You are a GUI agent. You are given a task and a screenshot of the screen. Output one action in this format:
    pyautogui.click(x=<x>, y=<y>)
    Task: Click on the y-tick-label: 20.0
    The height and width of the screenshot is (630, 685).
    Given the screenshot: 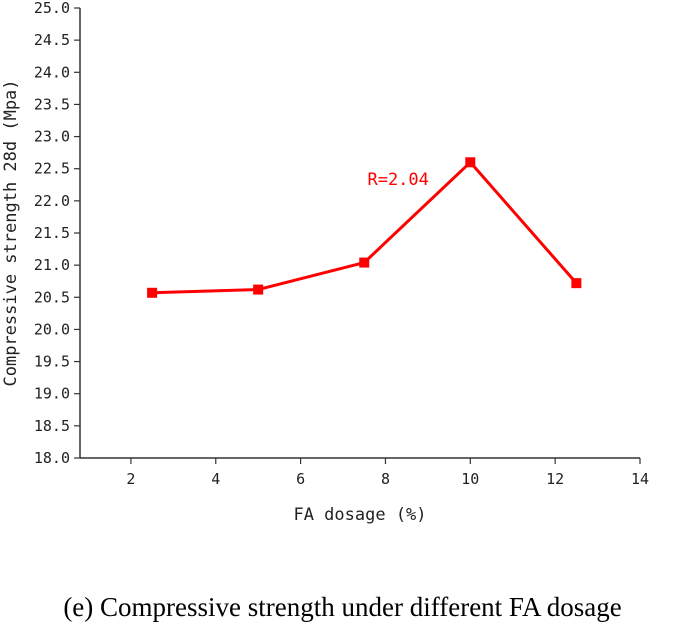 What is the action you would take?
    pyautogui.click(x=52, y=329)
    